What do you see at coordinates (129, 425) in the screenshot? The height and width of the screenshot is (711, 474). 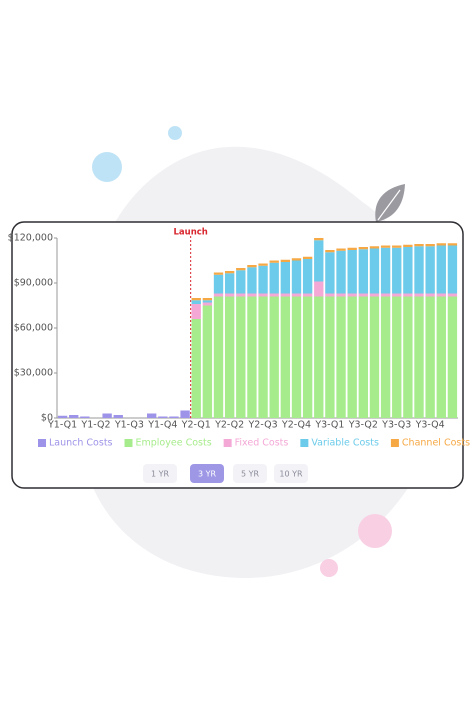 I see `x-tick-label: Y1-Q3` at bounding box center [129, 425].